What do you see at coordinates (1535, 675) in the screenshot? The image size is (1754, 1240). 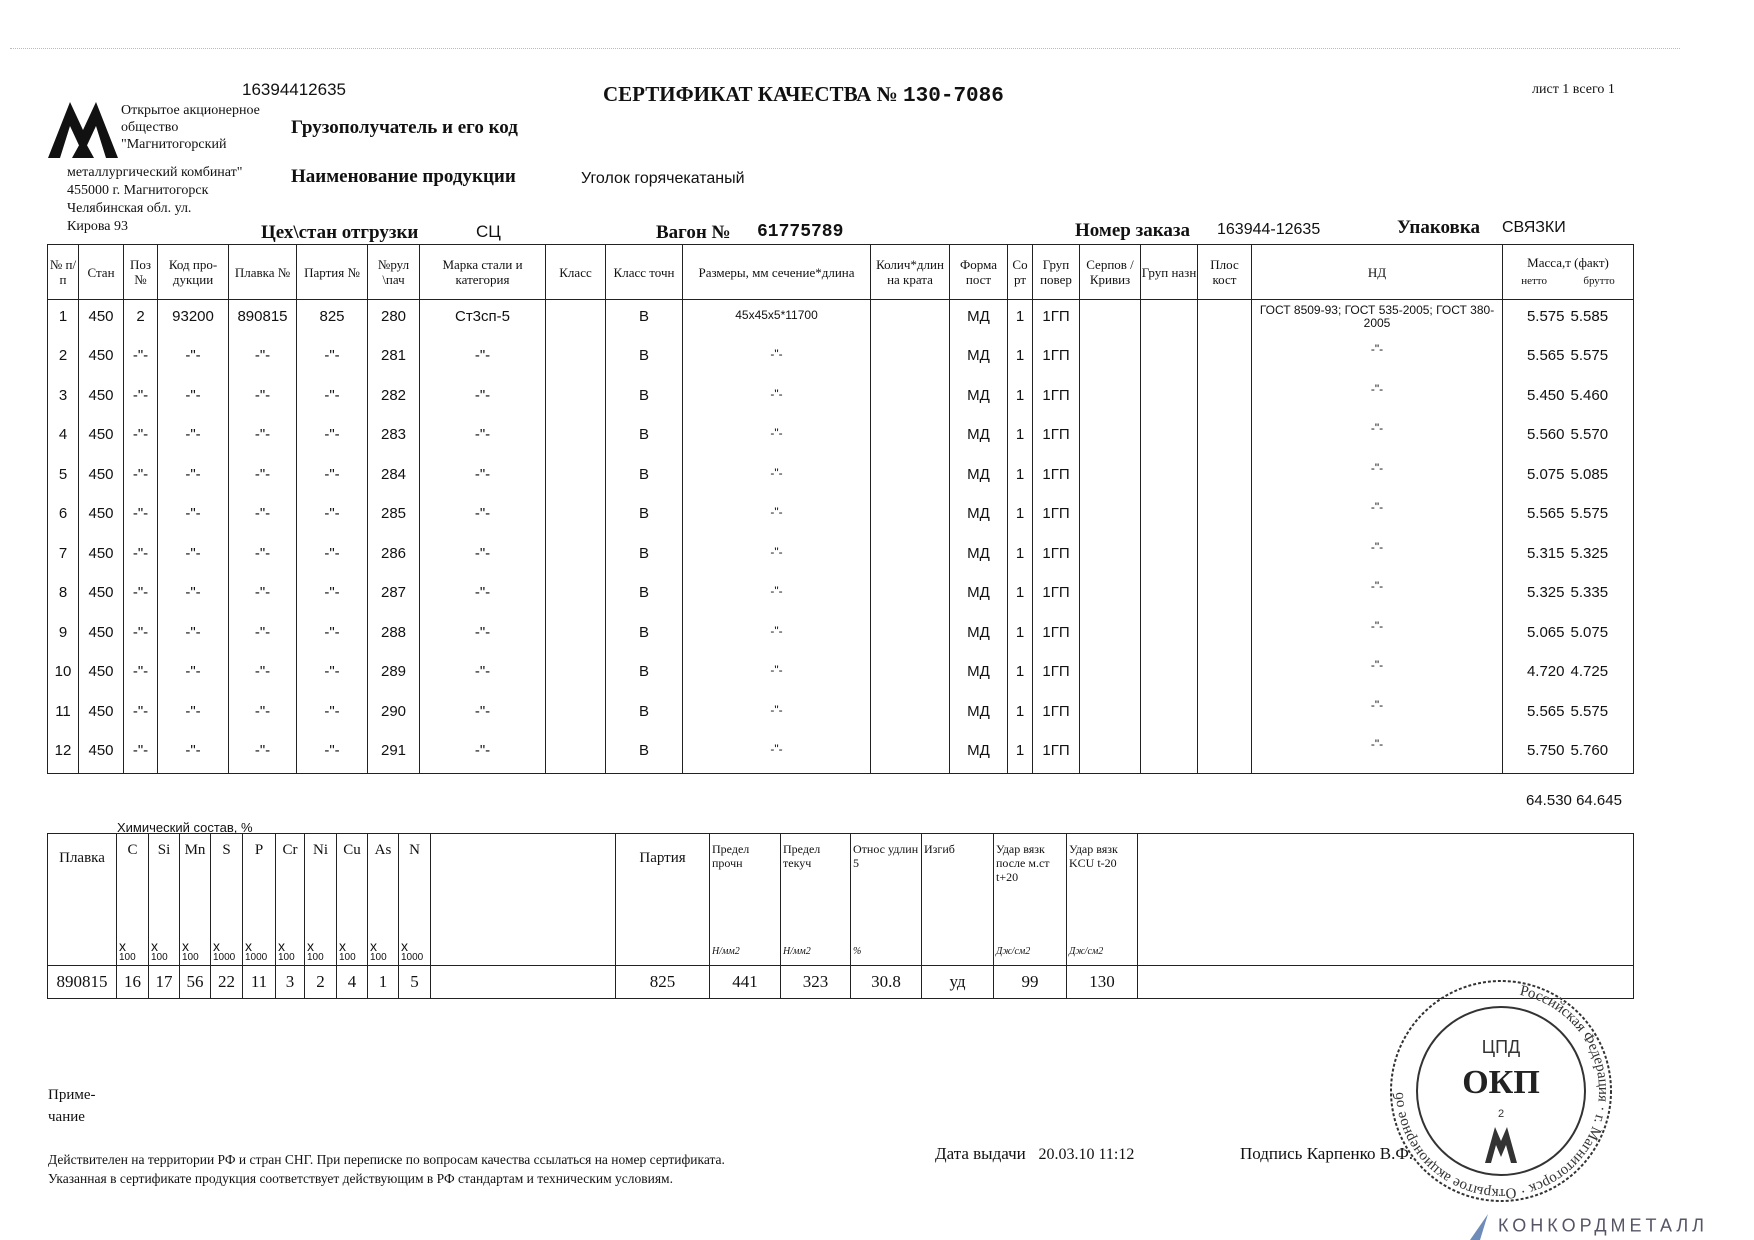 I see `table-cell: 4.720` at bounding box center [1535, 675].